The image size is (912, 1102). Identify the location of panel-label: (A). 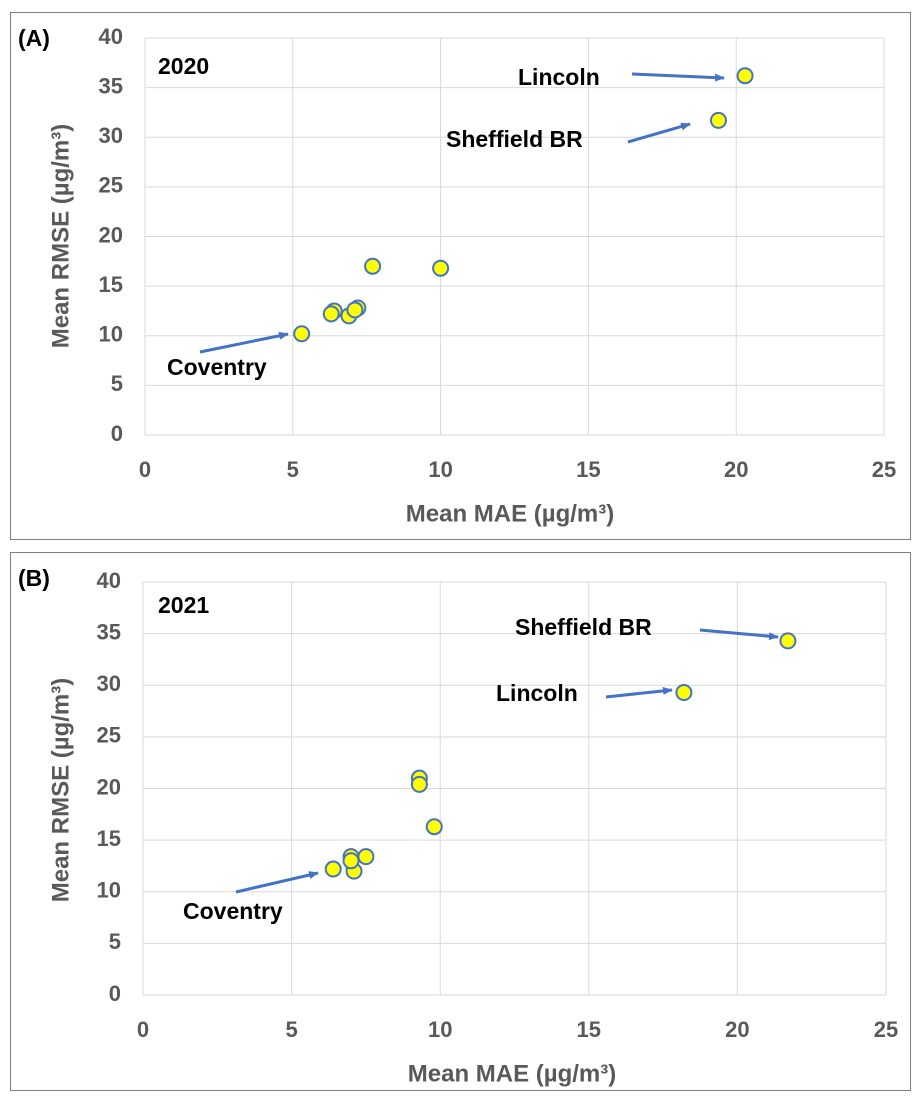
(34, 38).